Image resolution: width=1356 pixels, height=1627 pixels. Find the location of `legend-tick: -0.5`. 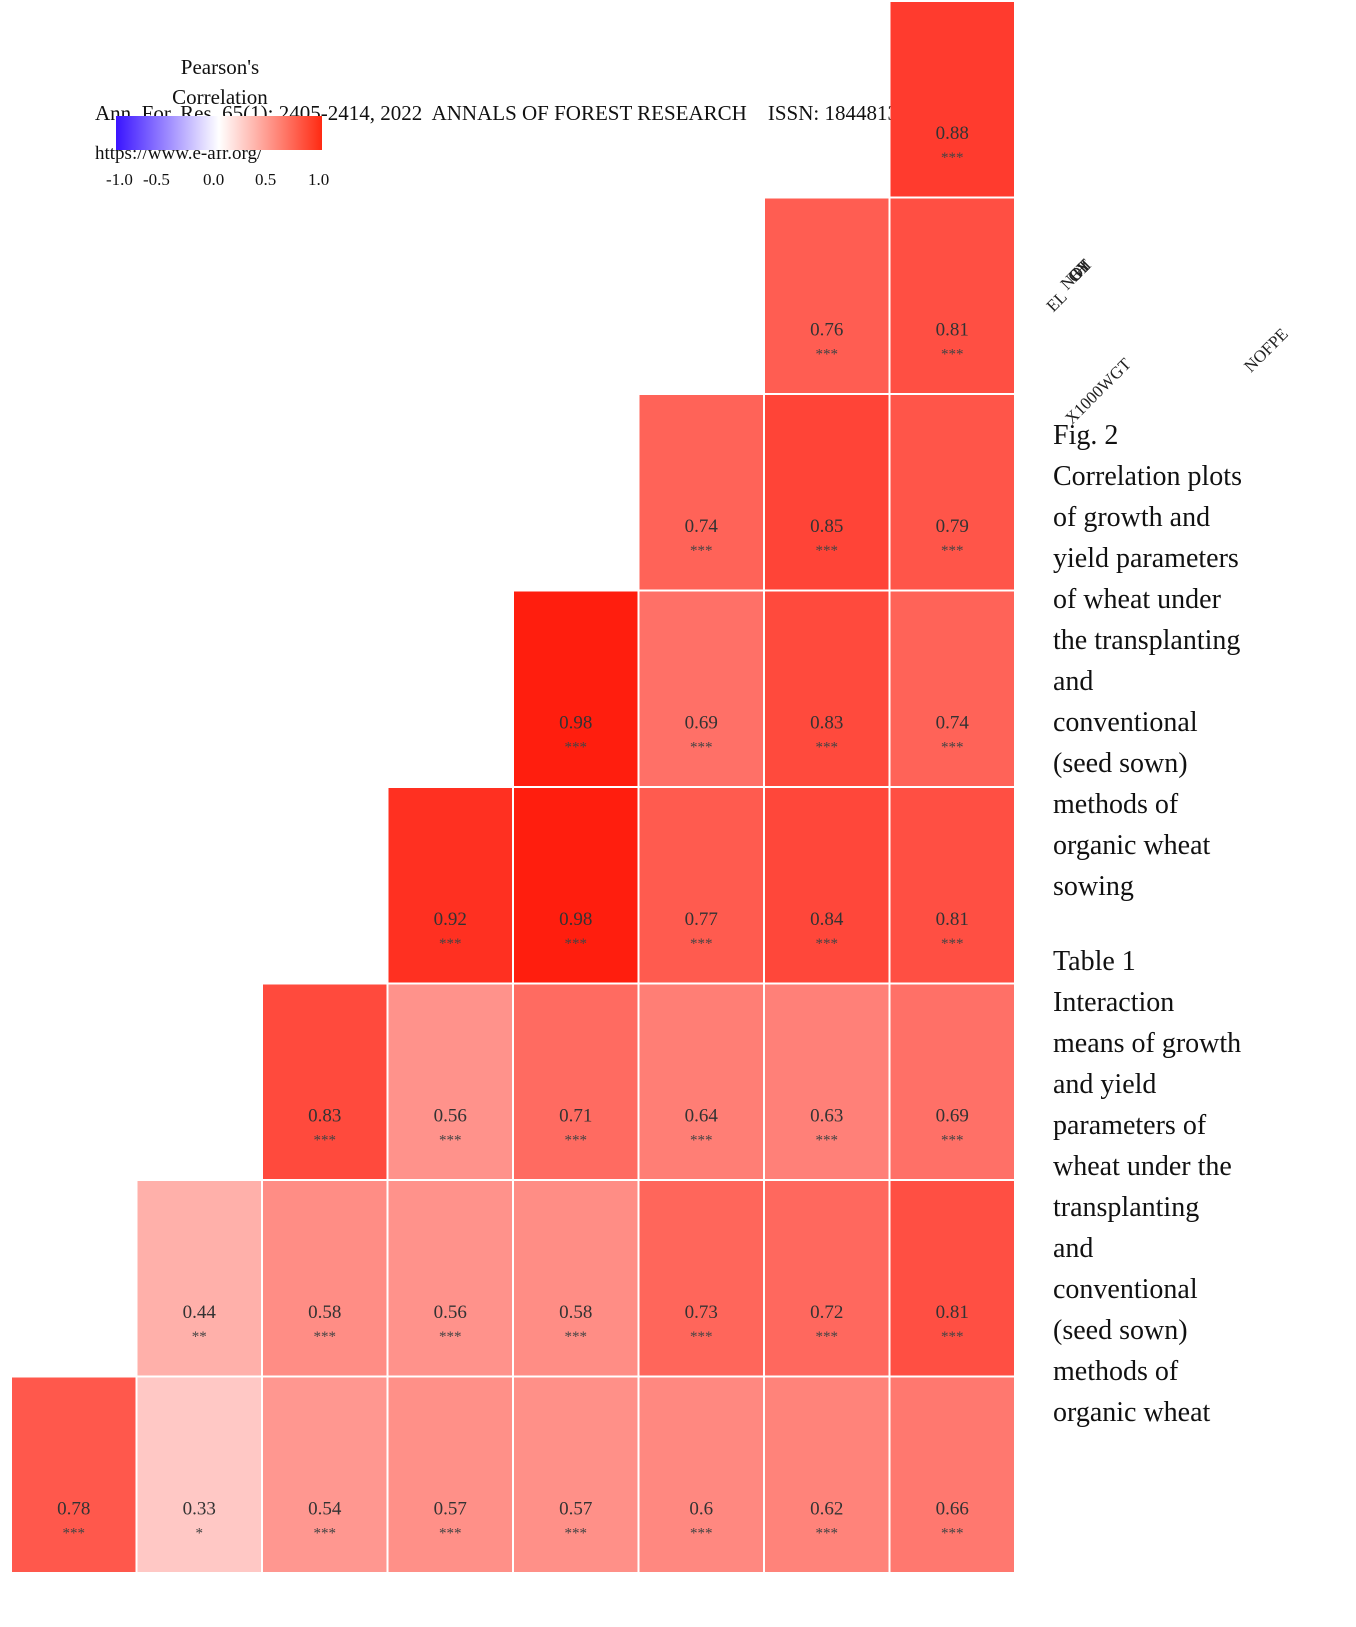

legend-tick: -0.5 is located at coordinates (156, 179).